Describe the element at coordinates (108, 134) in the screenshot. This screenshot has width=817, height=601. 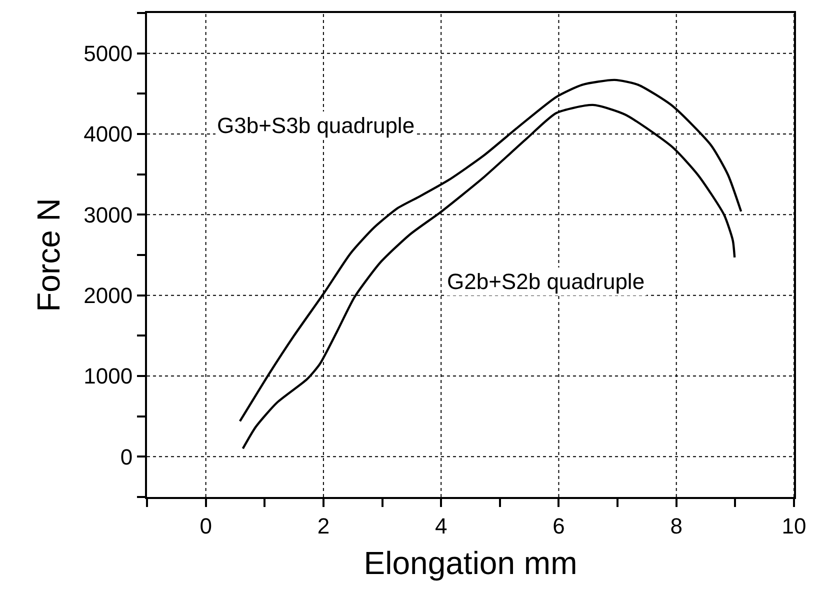
I see `y-tick-label: 4000` at that location.